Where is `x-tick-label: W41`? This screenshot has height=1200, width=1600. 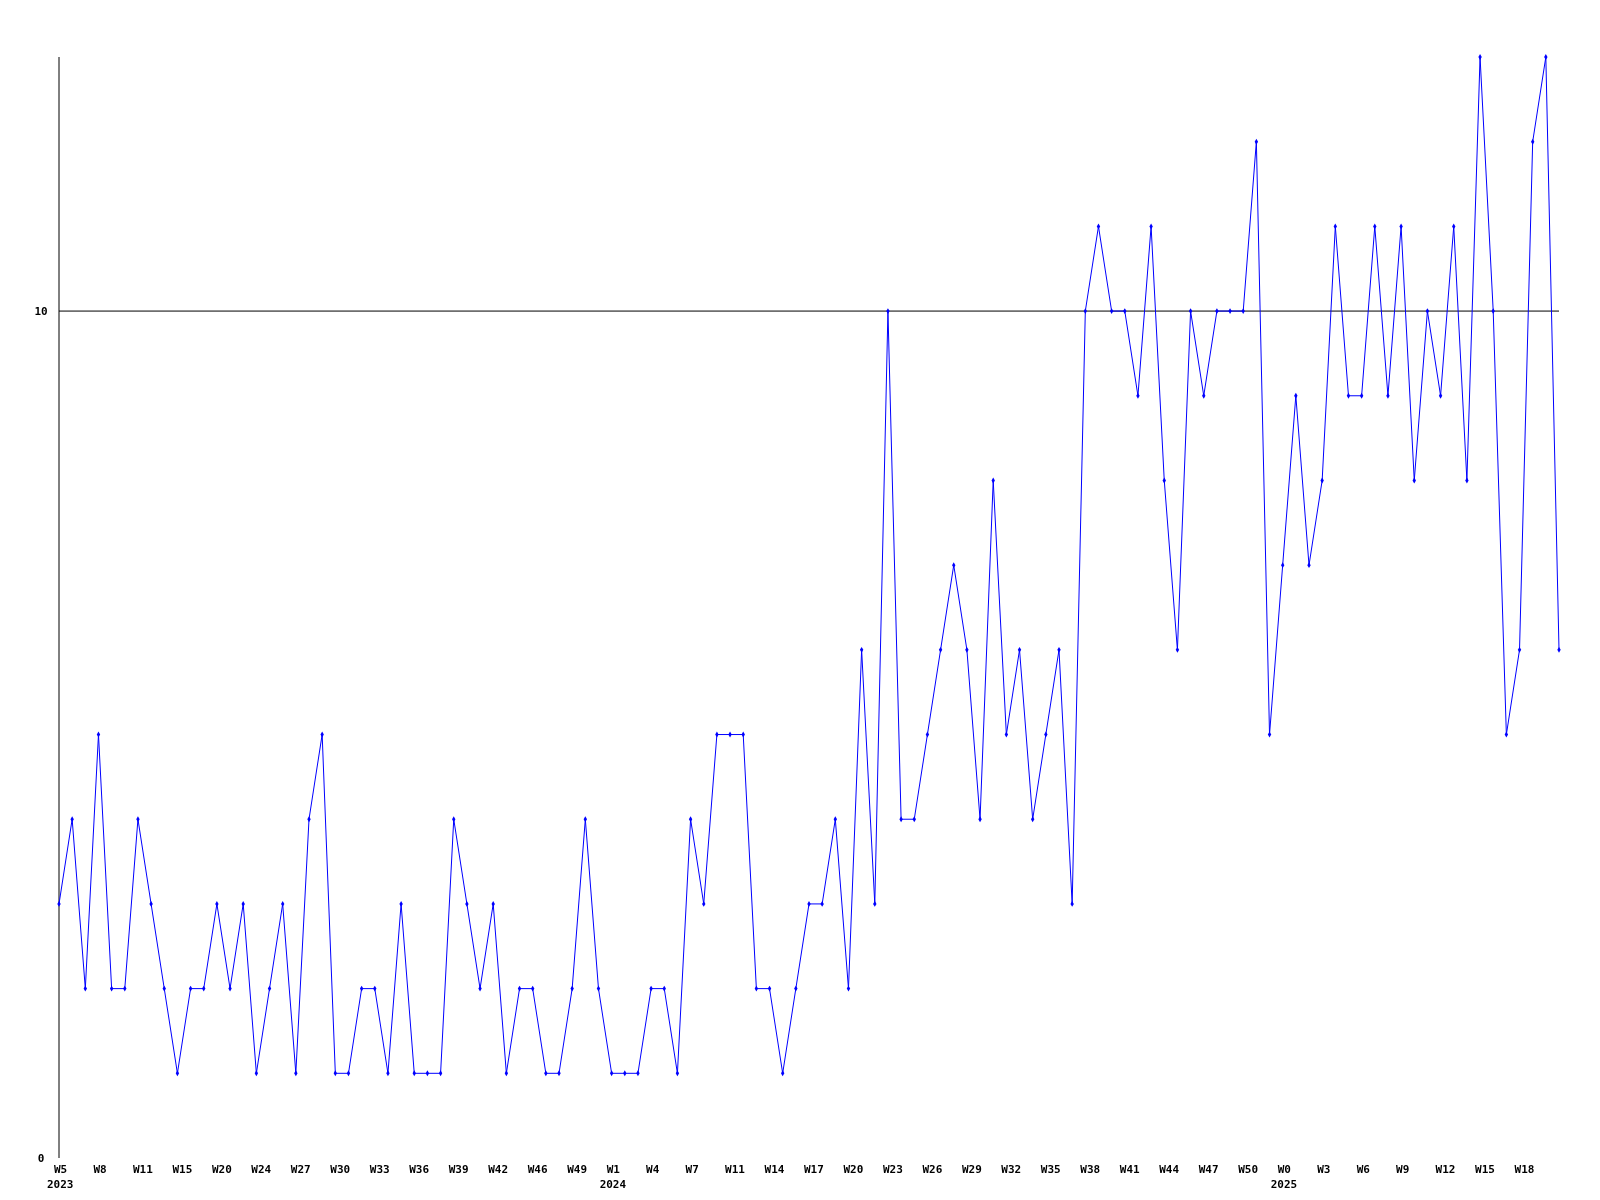
x-tick-label: W41 is located at coordinates (1130, 1169).